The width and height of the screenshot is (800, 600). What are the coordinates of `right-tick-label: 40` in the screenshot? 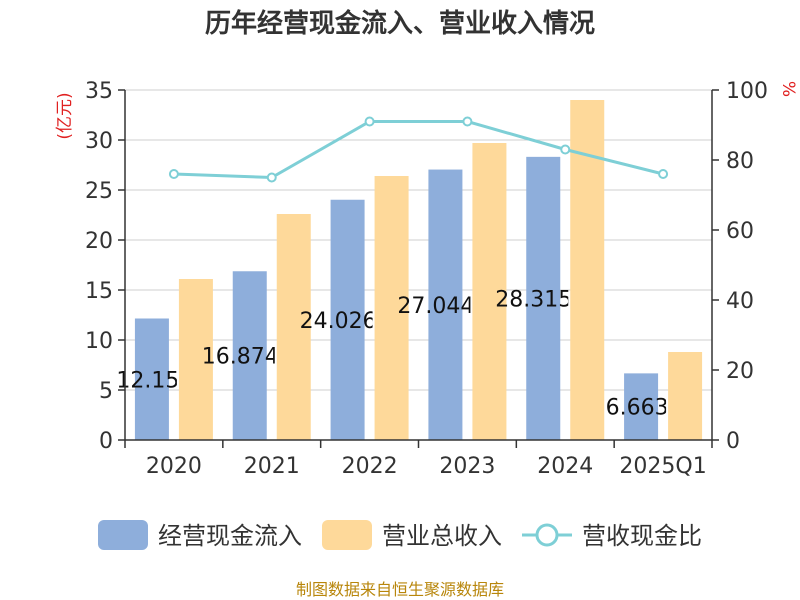 It's located at (740, 301).